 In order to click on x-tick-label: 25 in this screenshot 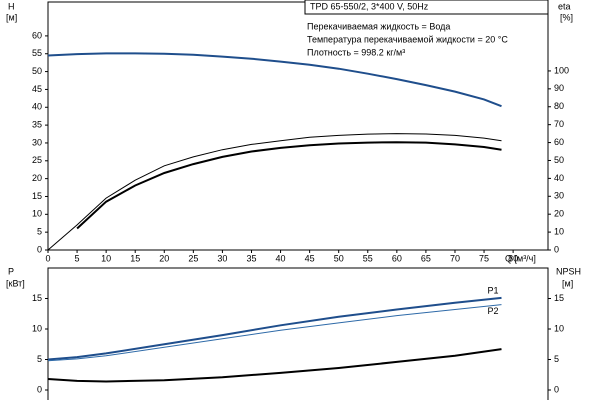, I will do `click(193, 258)`.